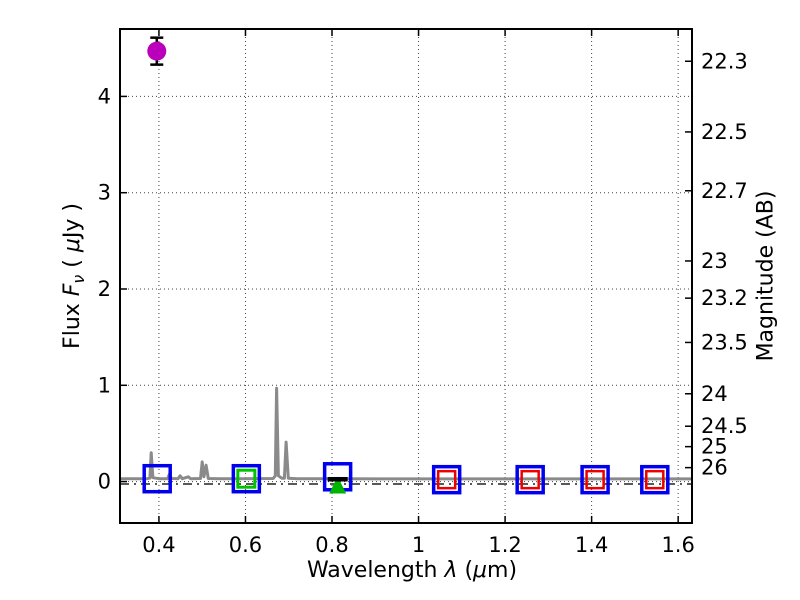  Describe the element at coordinates (714, 468) in the screenshot. I see `magnitude-tick-label: 26` at that location.